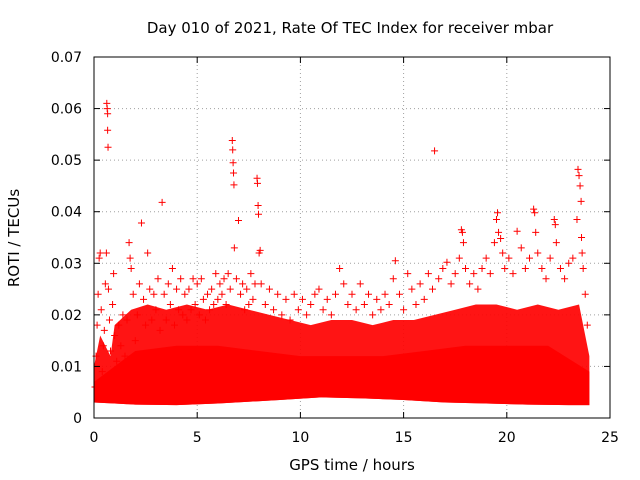 The width and height of the screenshot is (640, 480). I want to click on y-tick-label: 0.03, so click(66, 264).